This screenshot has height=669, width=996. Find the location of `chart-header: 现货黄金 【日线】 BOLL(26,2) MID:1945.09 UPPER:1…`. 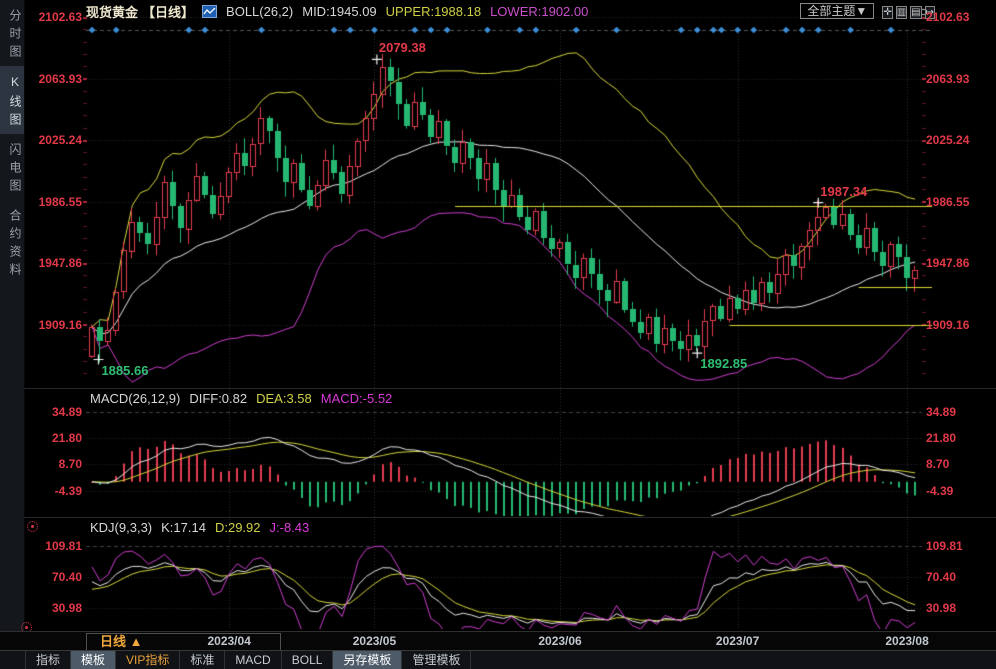

chart-header: 现货黄金 【日线】 BOLL(26,2) MID:1945.09 UPPER:1… is located at coordinates (510, 11).